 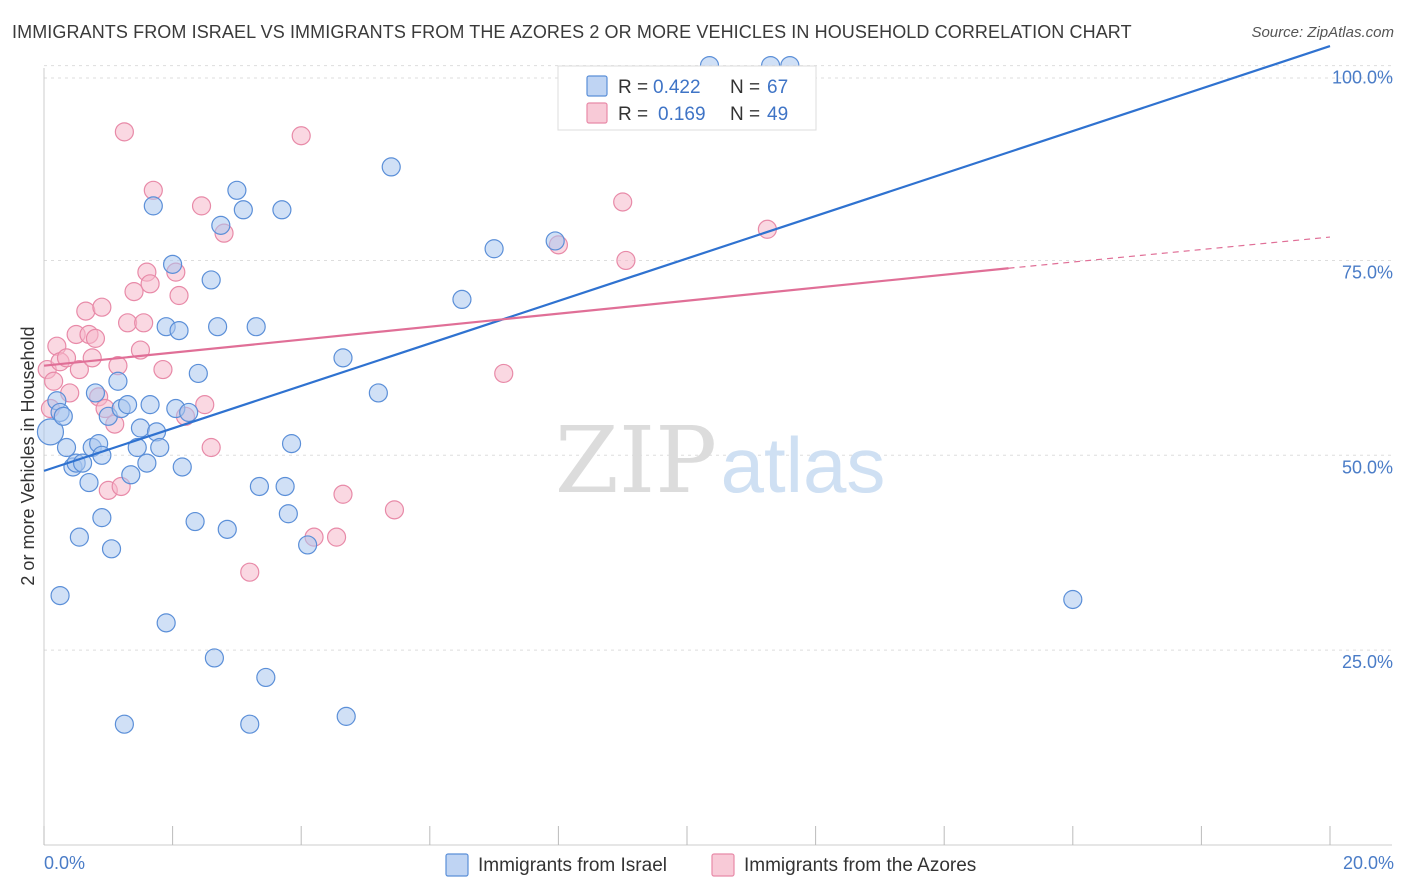 What do you see at coordinates (64, 863) in the screenshot?
I see `x-tick-label-min: 0.0%` at bounding box center [64, 863].